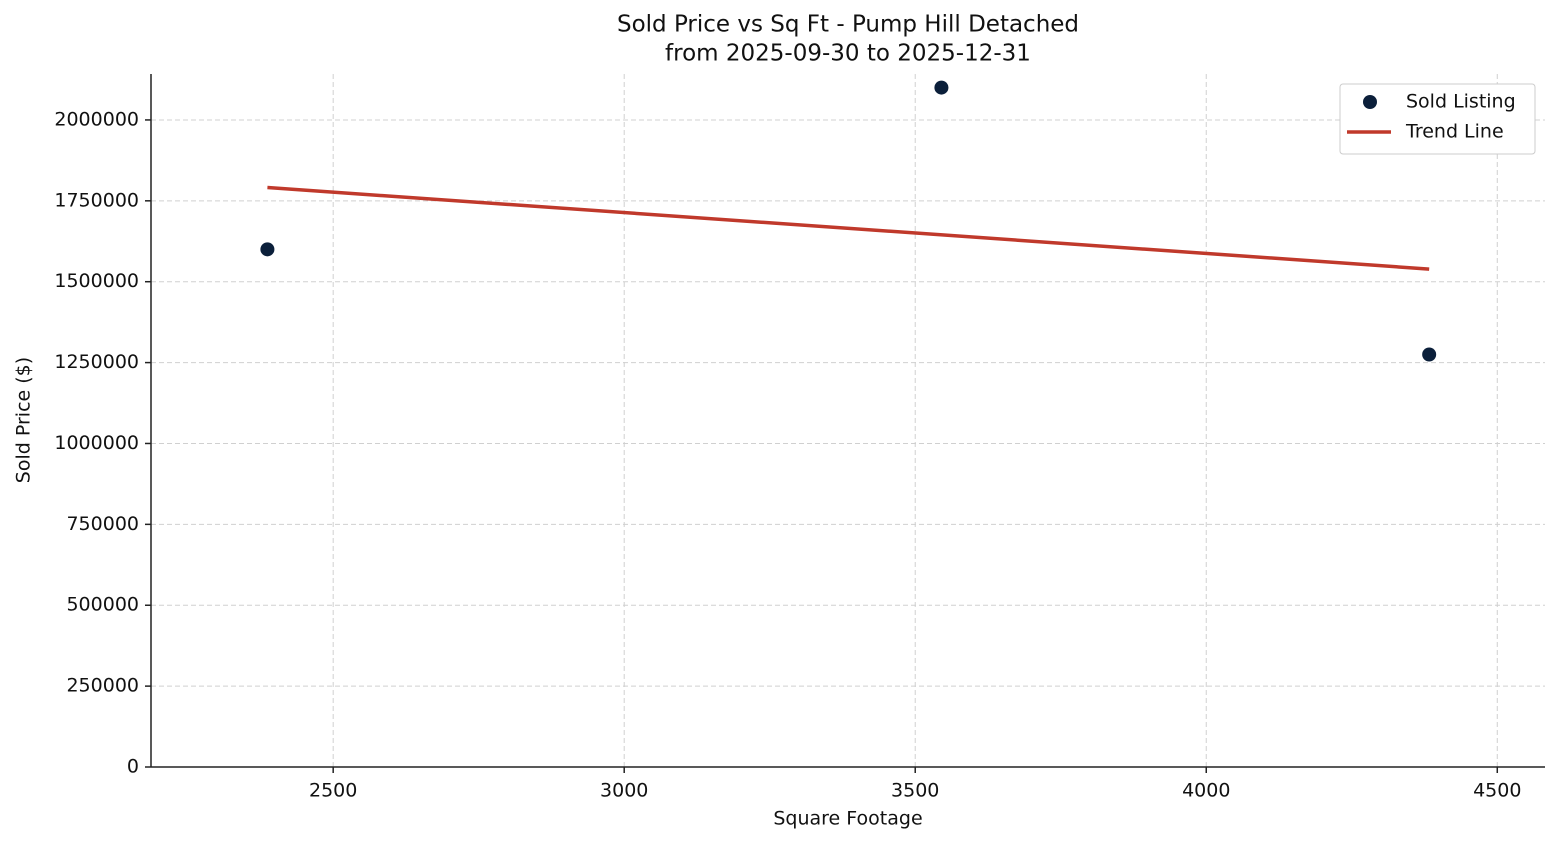  What do you see at coordinates (102, 686) in the screenshot?
I see `y-tick-label: 250000` at bounding box center [102, 686].